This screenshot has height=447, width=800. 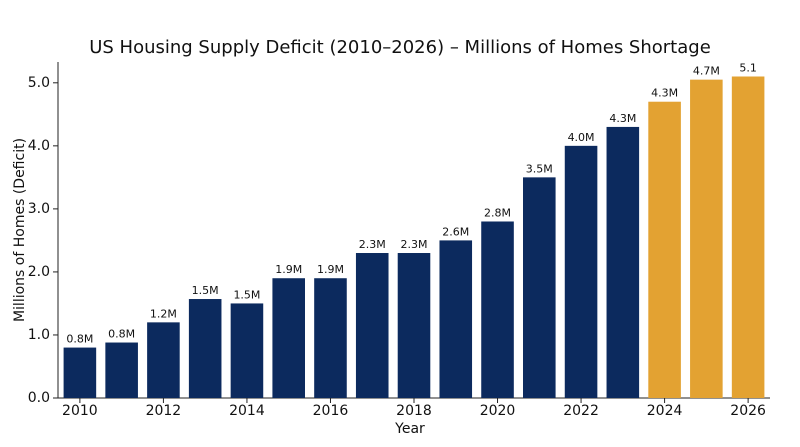 What do you see at coordinates (247, 411) in the screenshot?
I see `x-tick-label: 2014` at bounding box center [247, 411].